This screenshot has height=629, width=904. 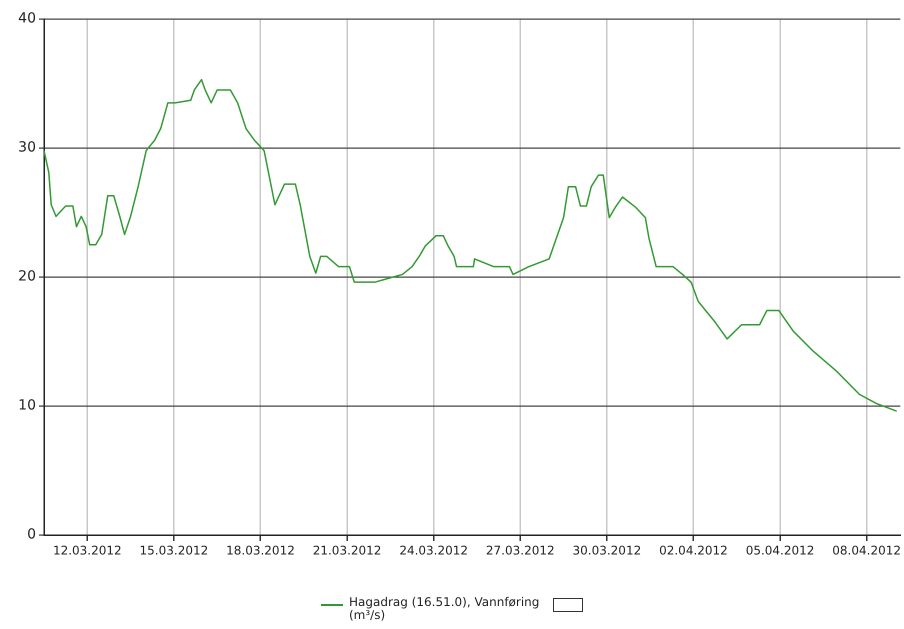 What do you see at coordinates (693, 550) in the screenshot?
I see `x-tick-label: 02.04.2012` at bounding box center [693, 550].